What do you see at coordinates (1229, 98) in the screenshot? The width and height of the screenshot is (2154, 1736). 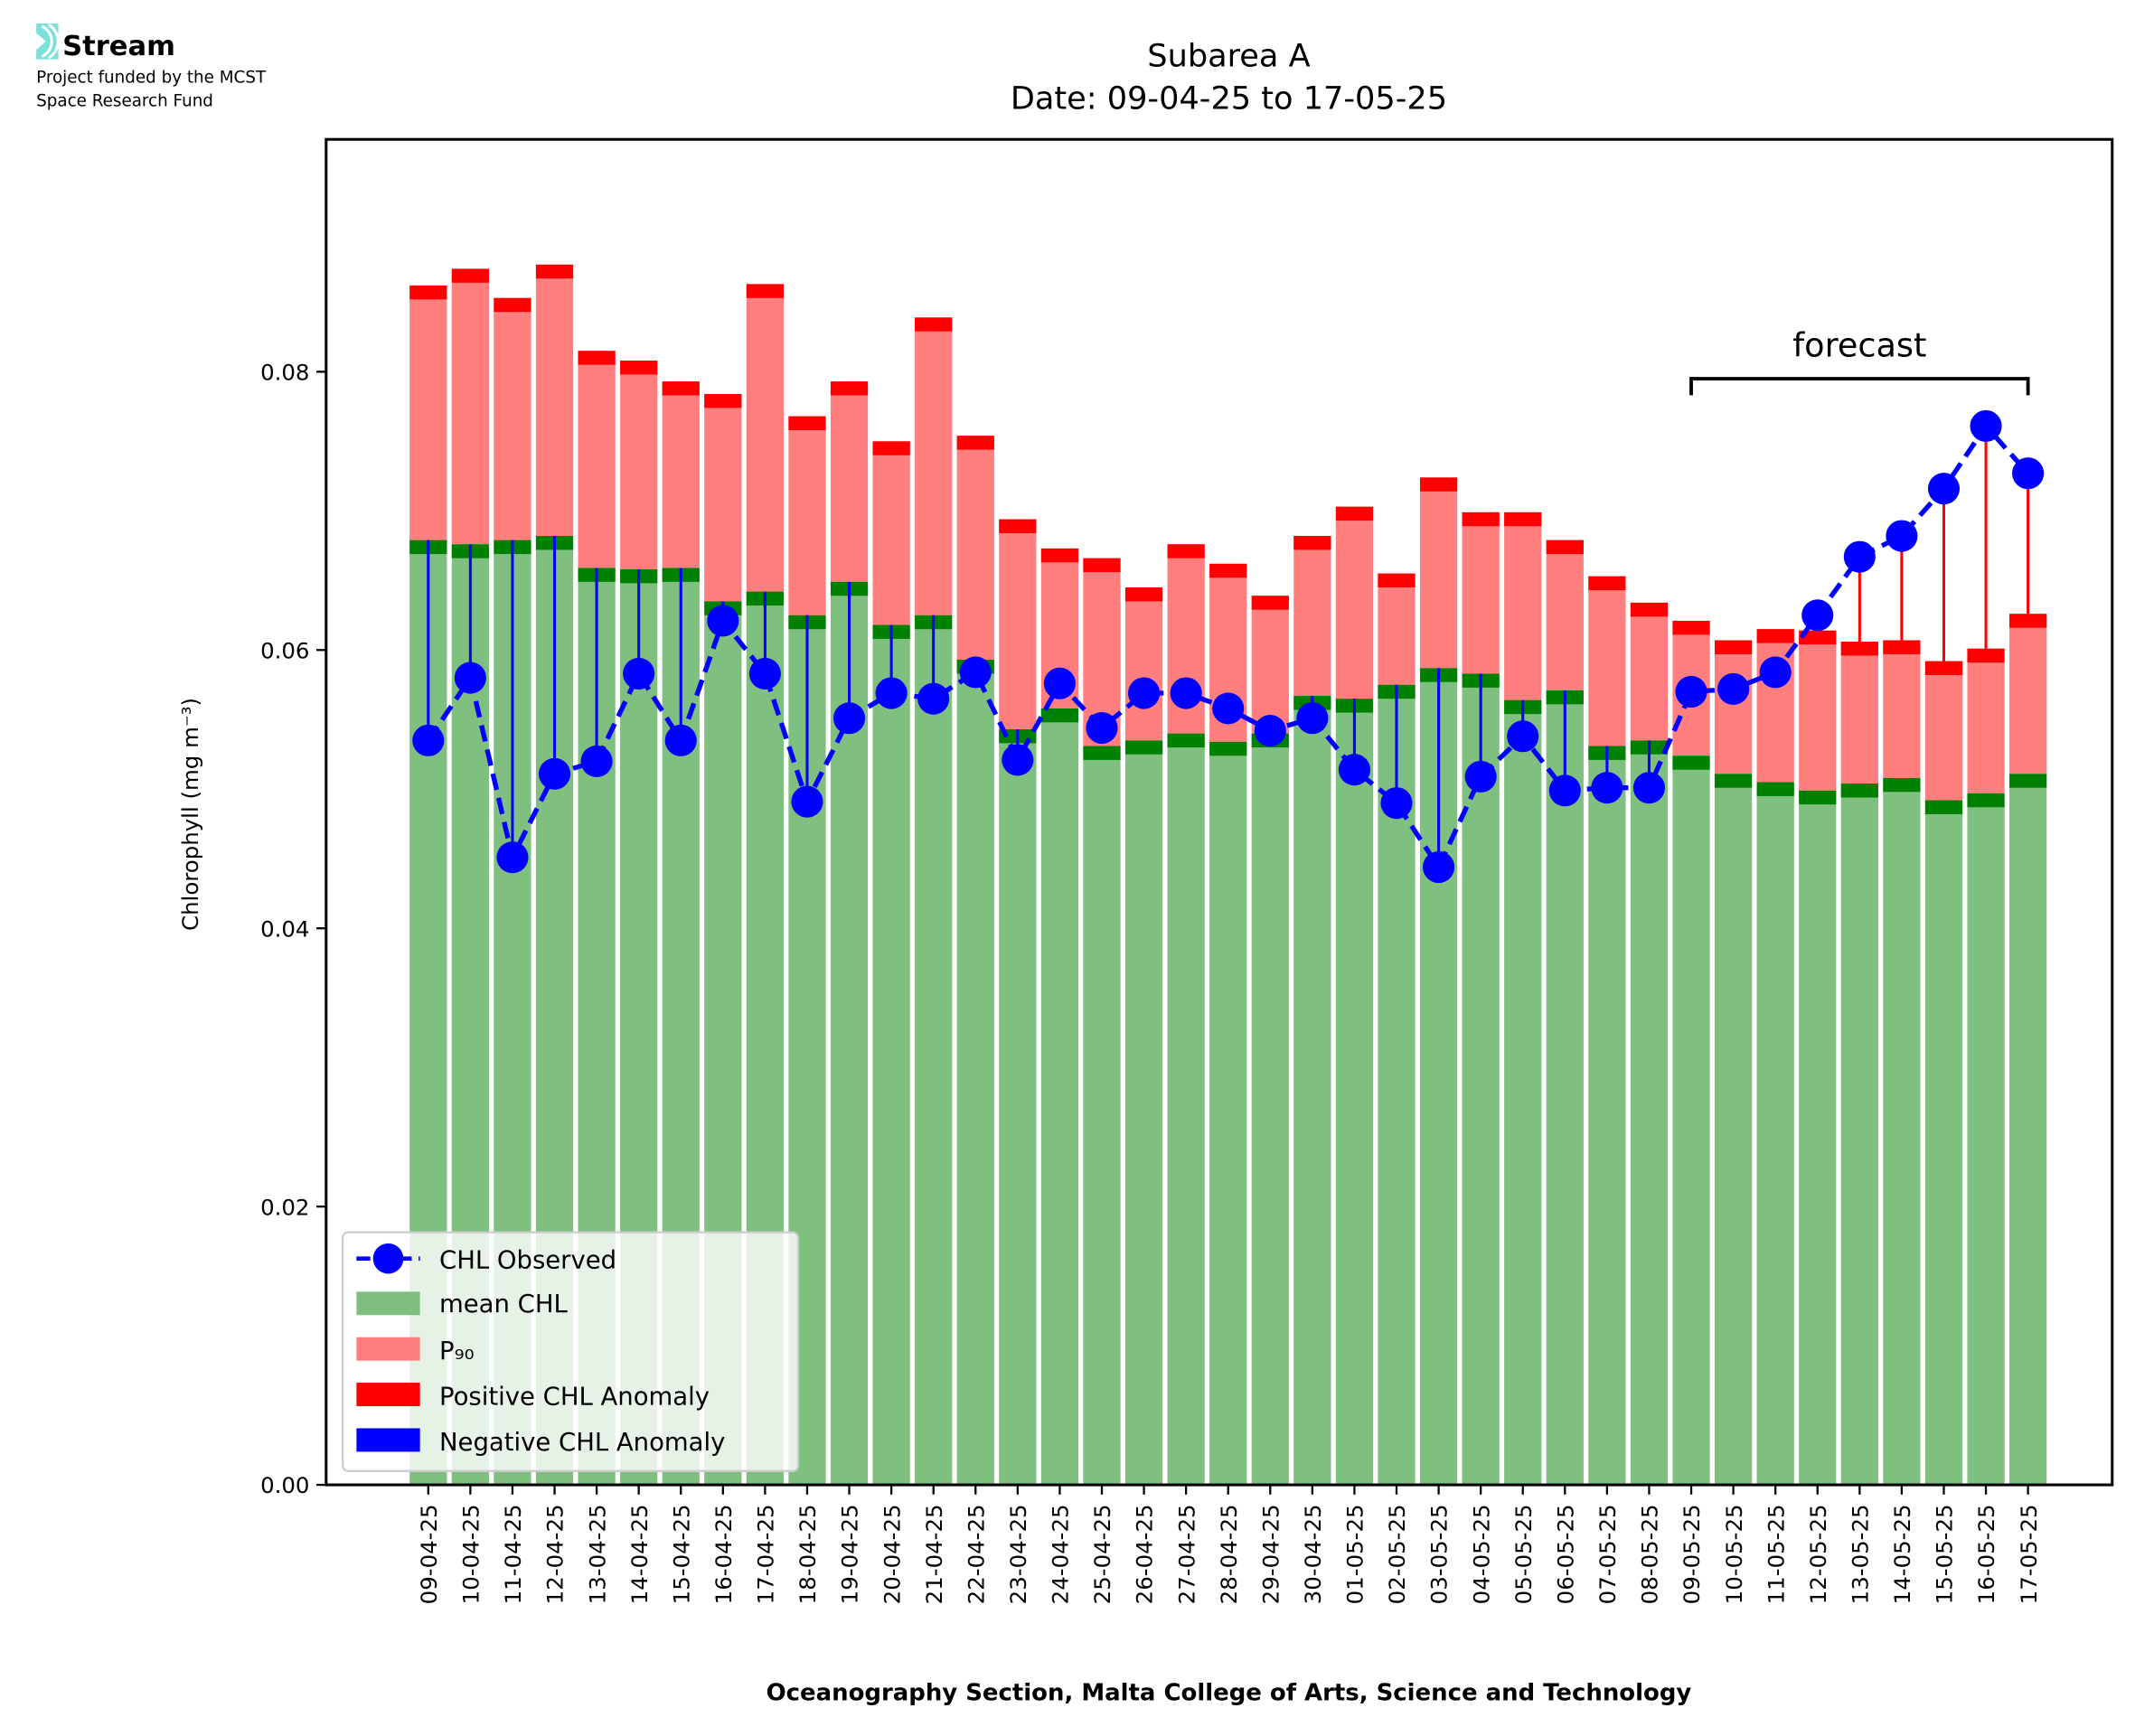 I see `chart-subtitle: Date: 09-04-25 to 17-05-25` at bounding box center [1229, 98].